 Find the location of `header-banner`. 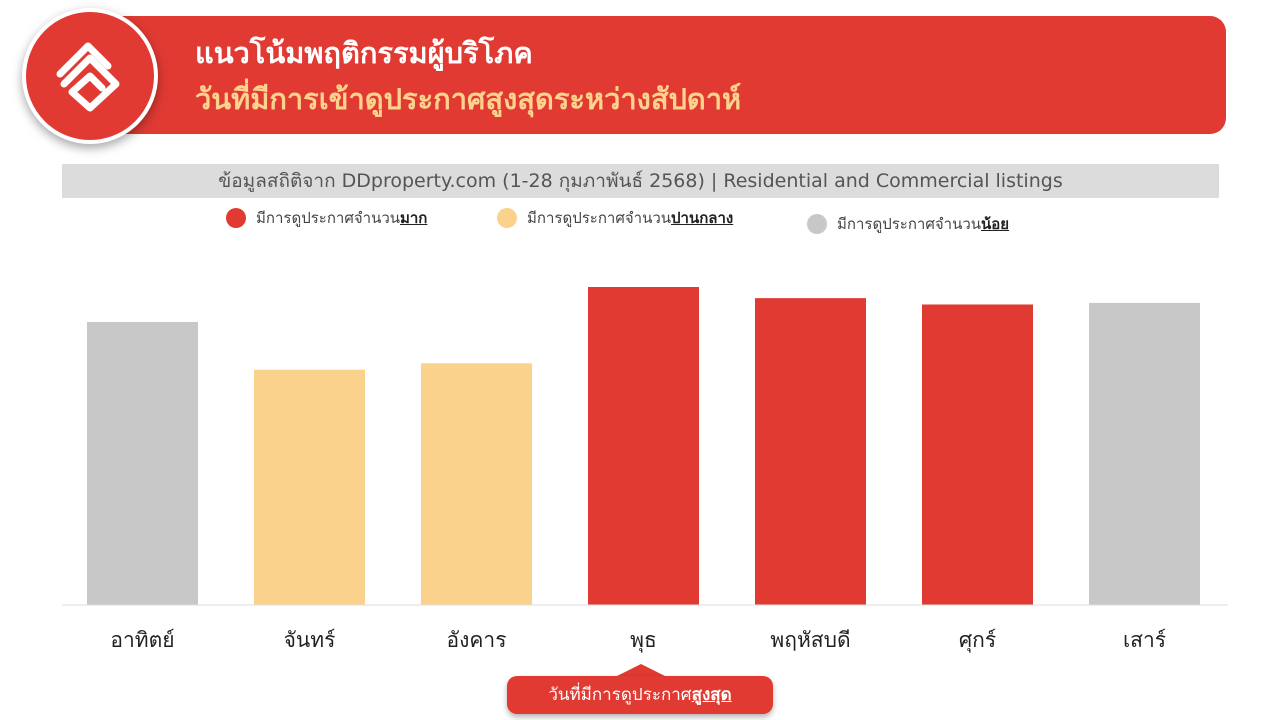

header-banner is located at coordinates (643, 75).